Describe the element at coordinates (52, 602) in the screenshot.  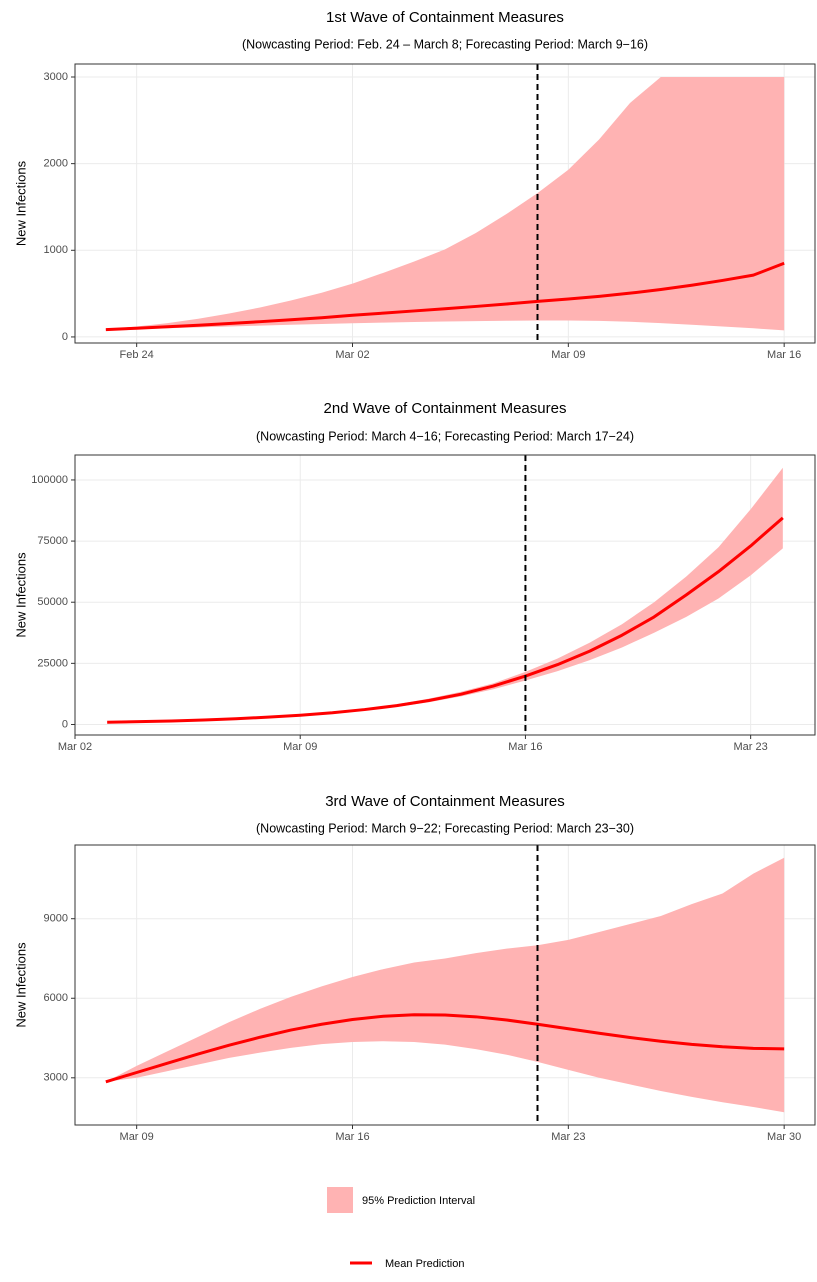
I see `y-tick-label: 50000` at that location.